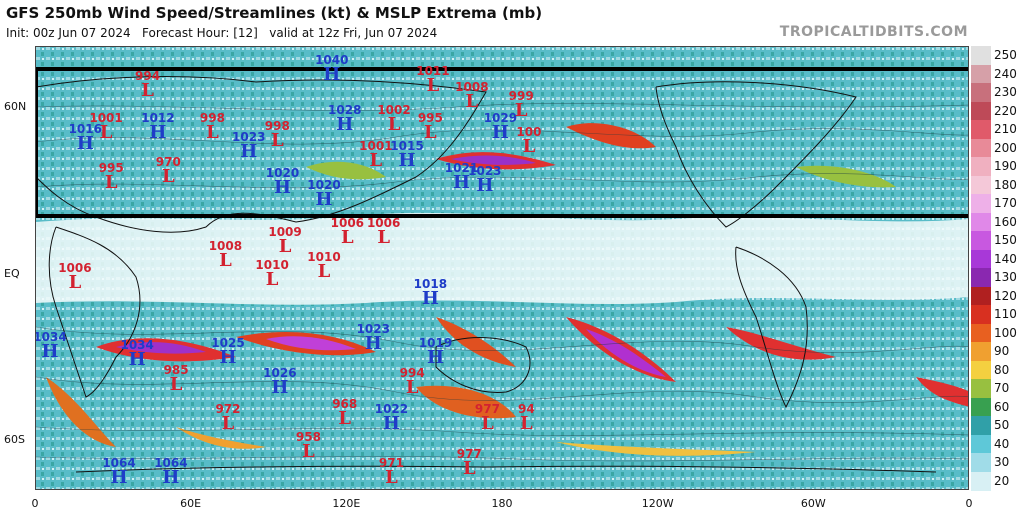  I want to click on low-pressure-marker: 1009 L, so click(284, 241).